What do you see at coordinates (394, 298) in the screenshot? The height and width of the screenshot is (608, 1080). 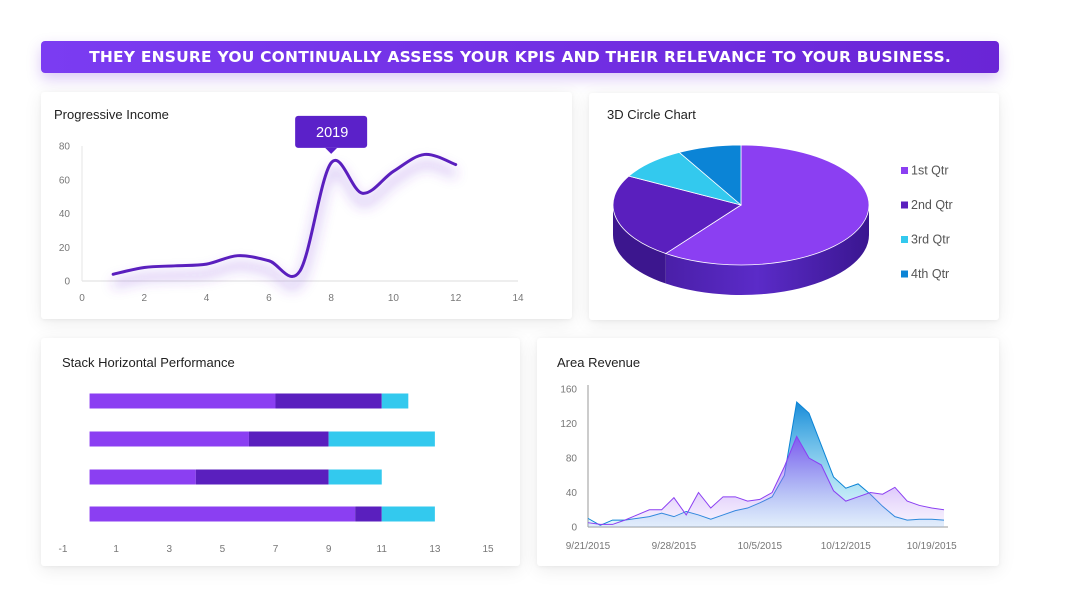 I see `x-tick-label: 10` at bounding box center [394, 298].